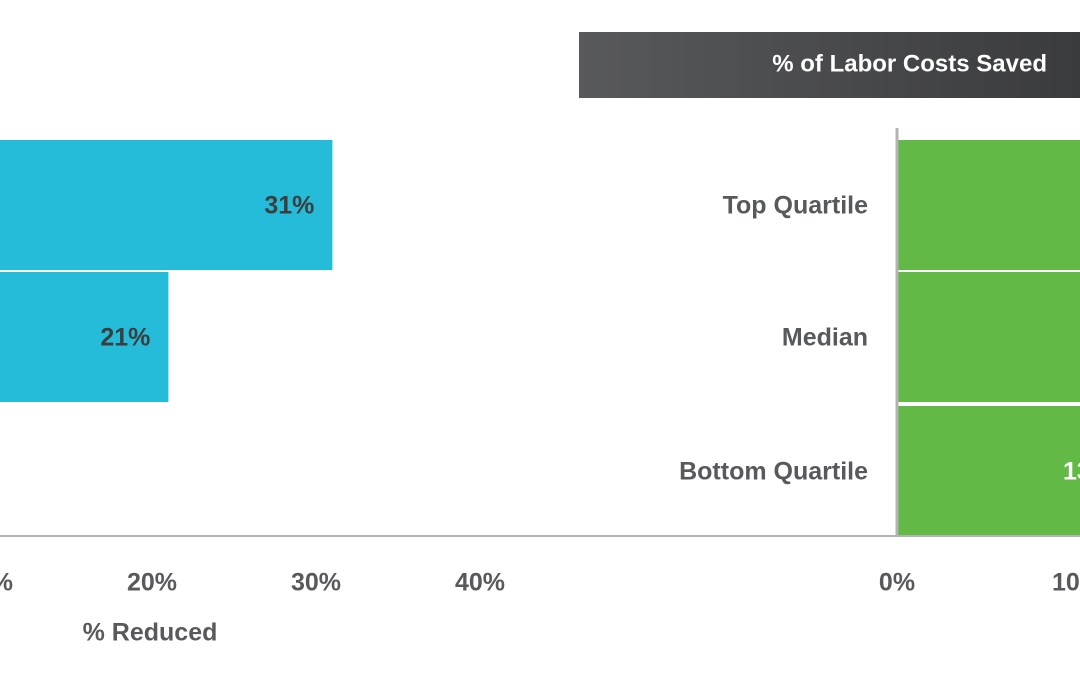  I want to click on y-tick-label: Top Quartile, so click(795, 206).